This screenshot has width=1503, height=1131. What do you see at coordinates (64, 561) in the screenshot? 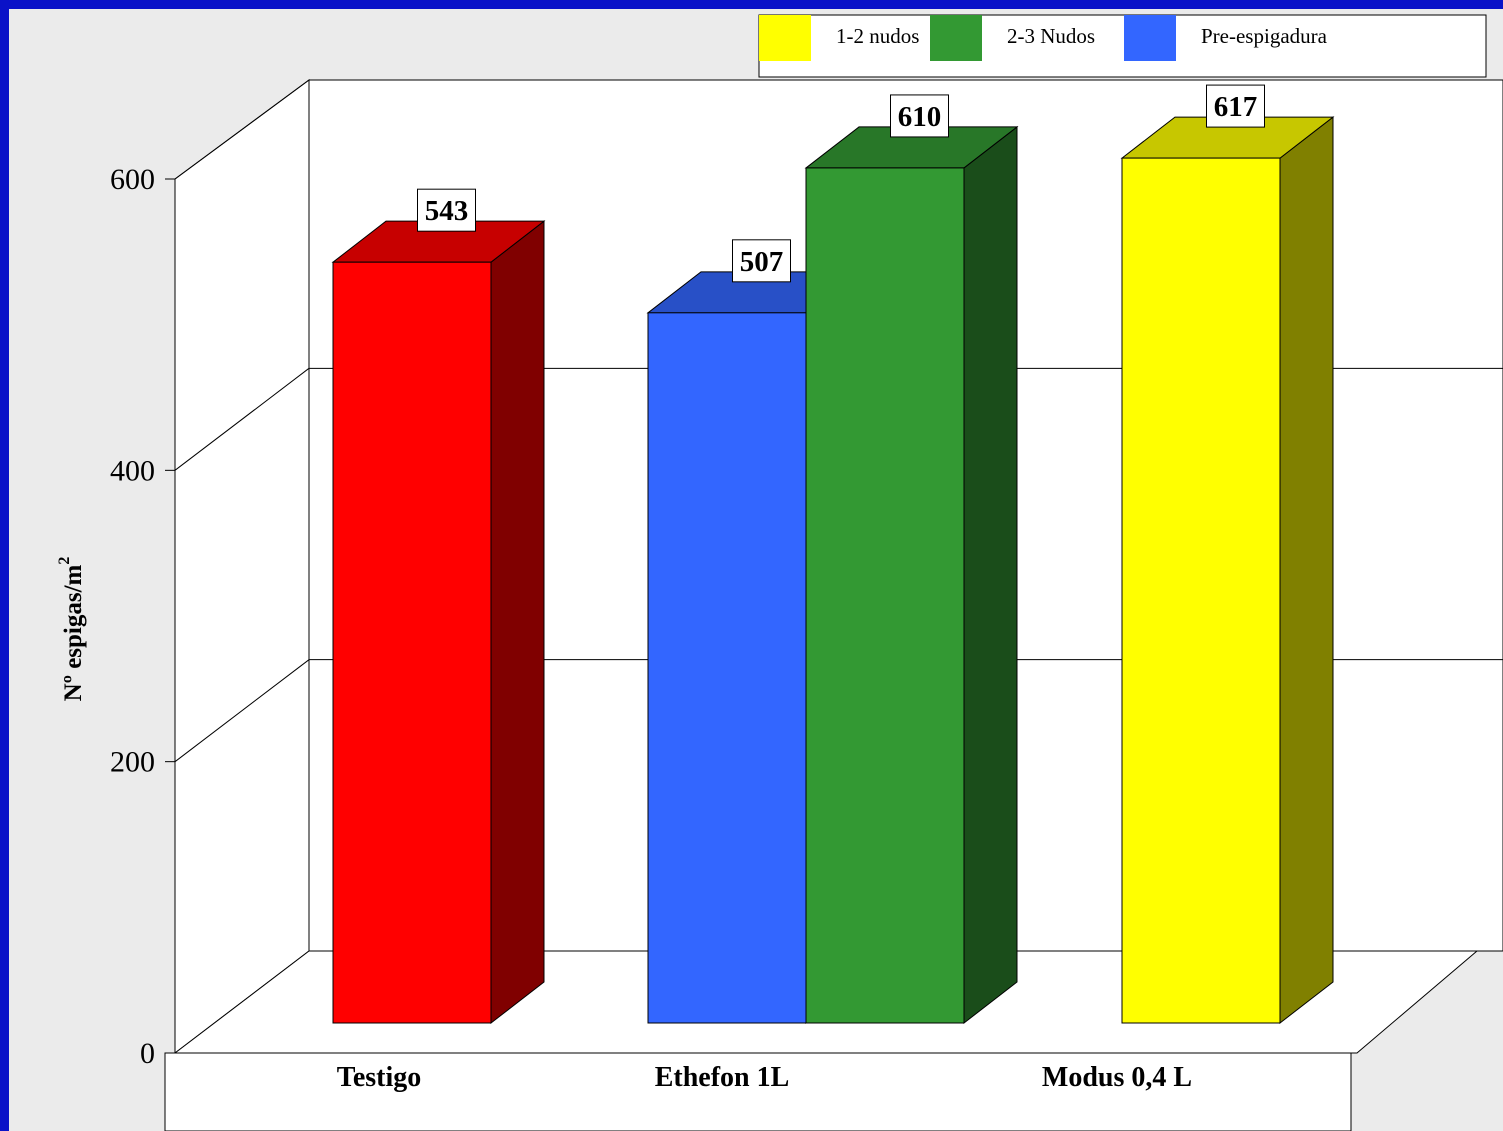
I see `y-axis-label-superscript: 2` at bounding box center [64, 561].